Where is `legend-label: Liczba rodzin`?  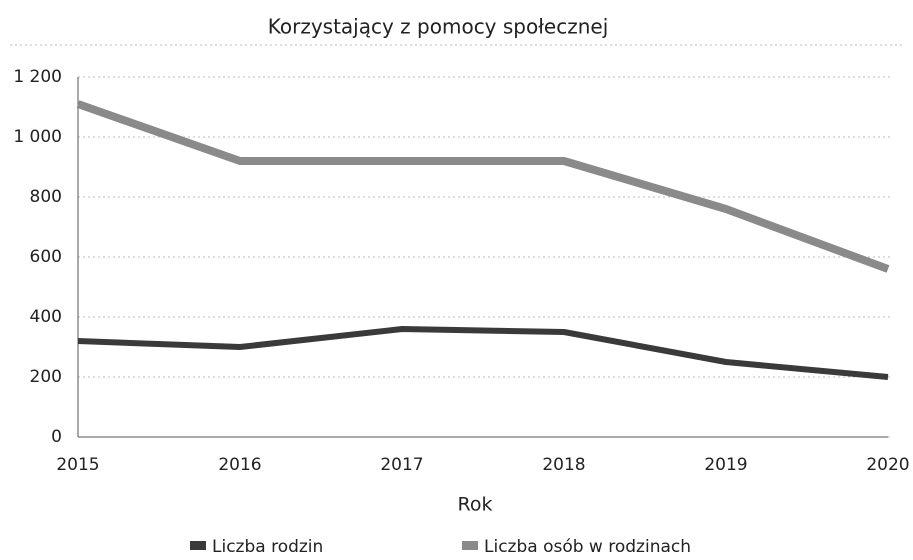 legend-label: Liczba rodzin is located at coordinates (267, 547).